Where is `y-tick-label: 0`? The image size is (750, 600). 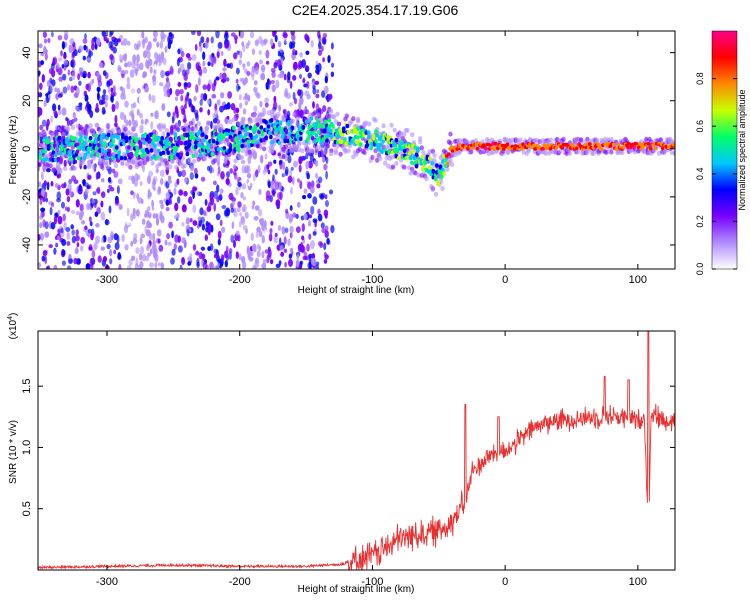
y-tick-label: 0 is located at coordinates (27, 149).